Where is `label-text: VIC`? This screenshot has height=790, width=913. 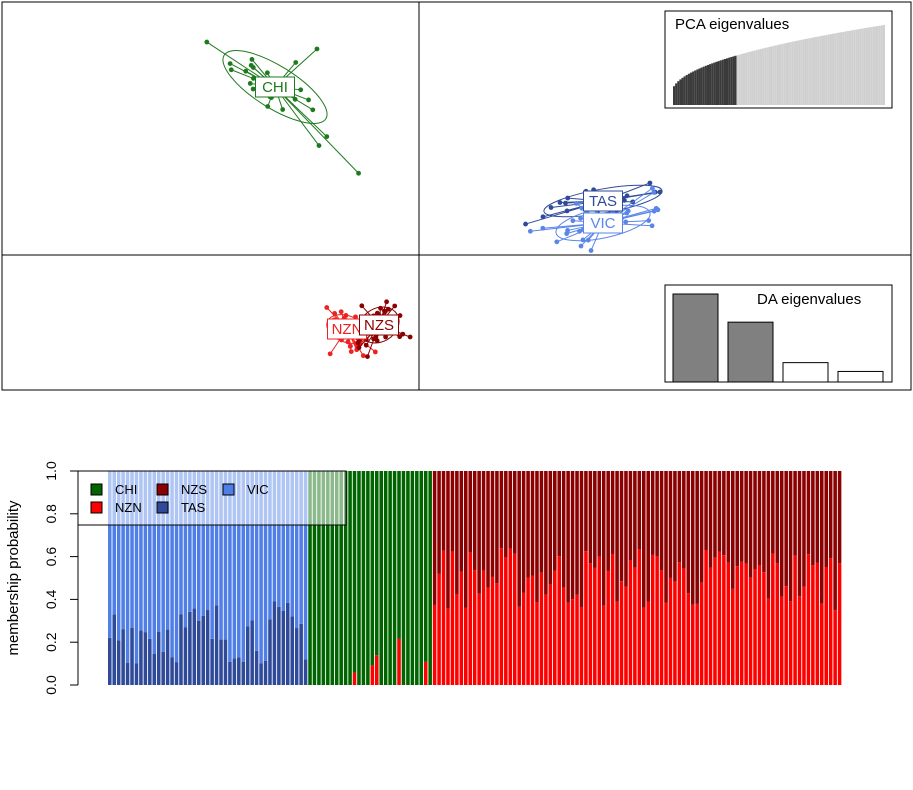
label-text: VIC is located at coordinates (602, 223).